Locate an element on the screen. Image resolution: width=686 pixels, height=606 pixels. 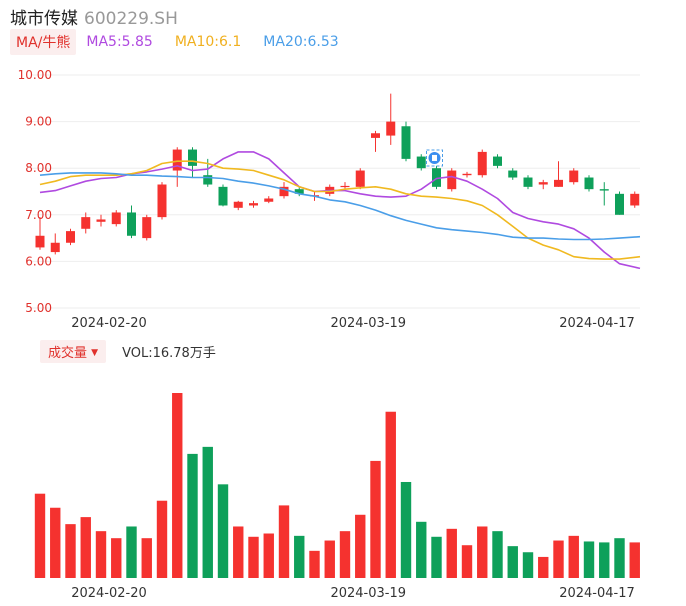
y-tick-label: 9.00 is located at coordinates (38, 122).